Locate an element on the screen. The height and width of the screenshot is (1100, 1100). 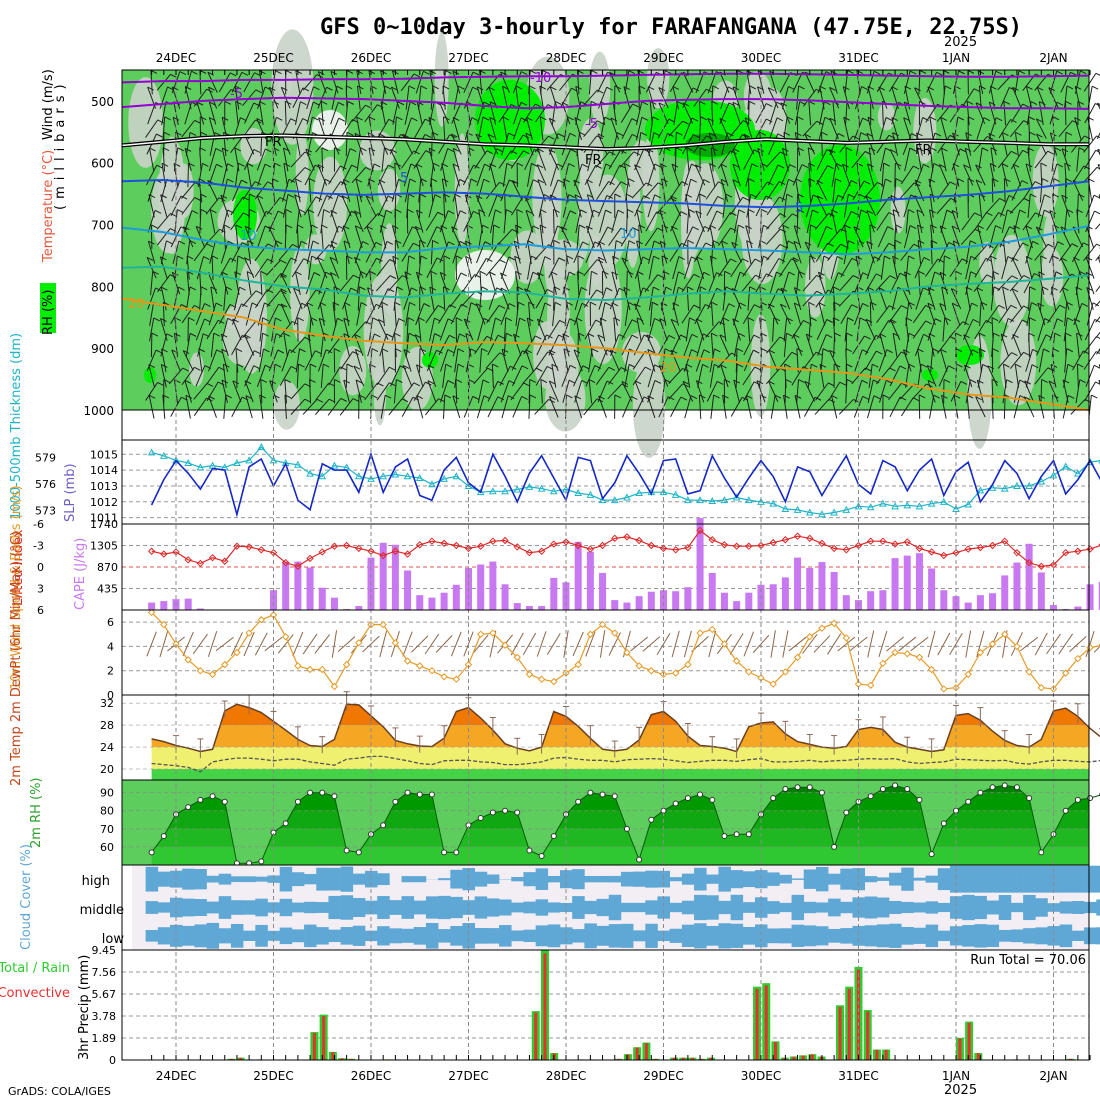
li-point is located at coordinates (359, 548).